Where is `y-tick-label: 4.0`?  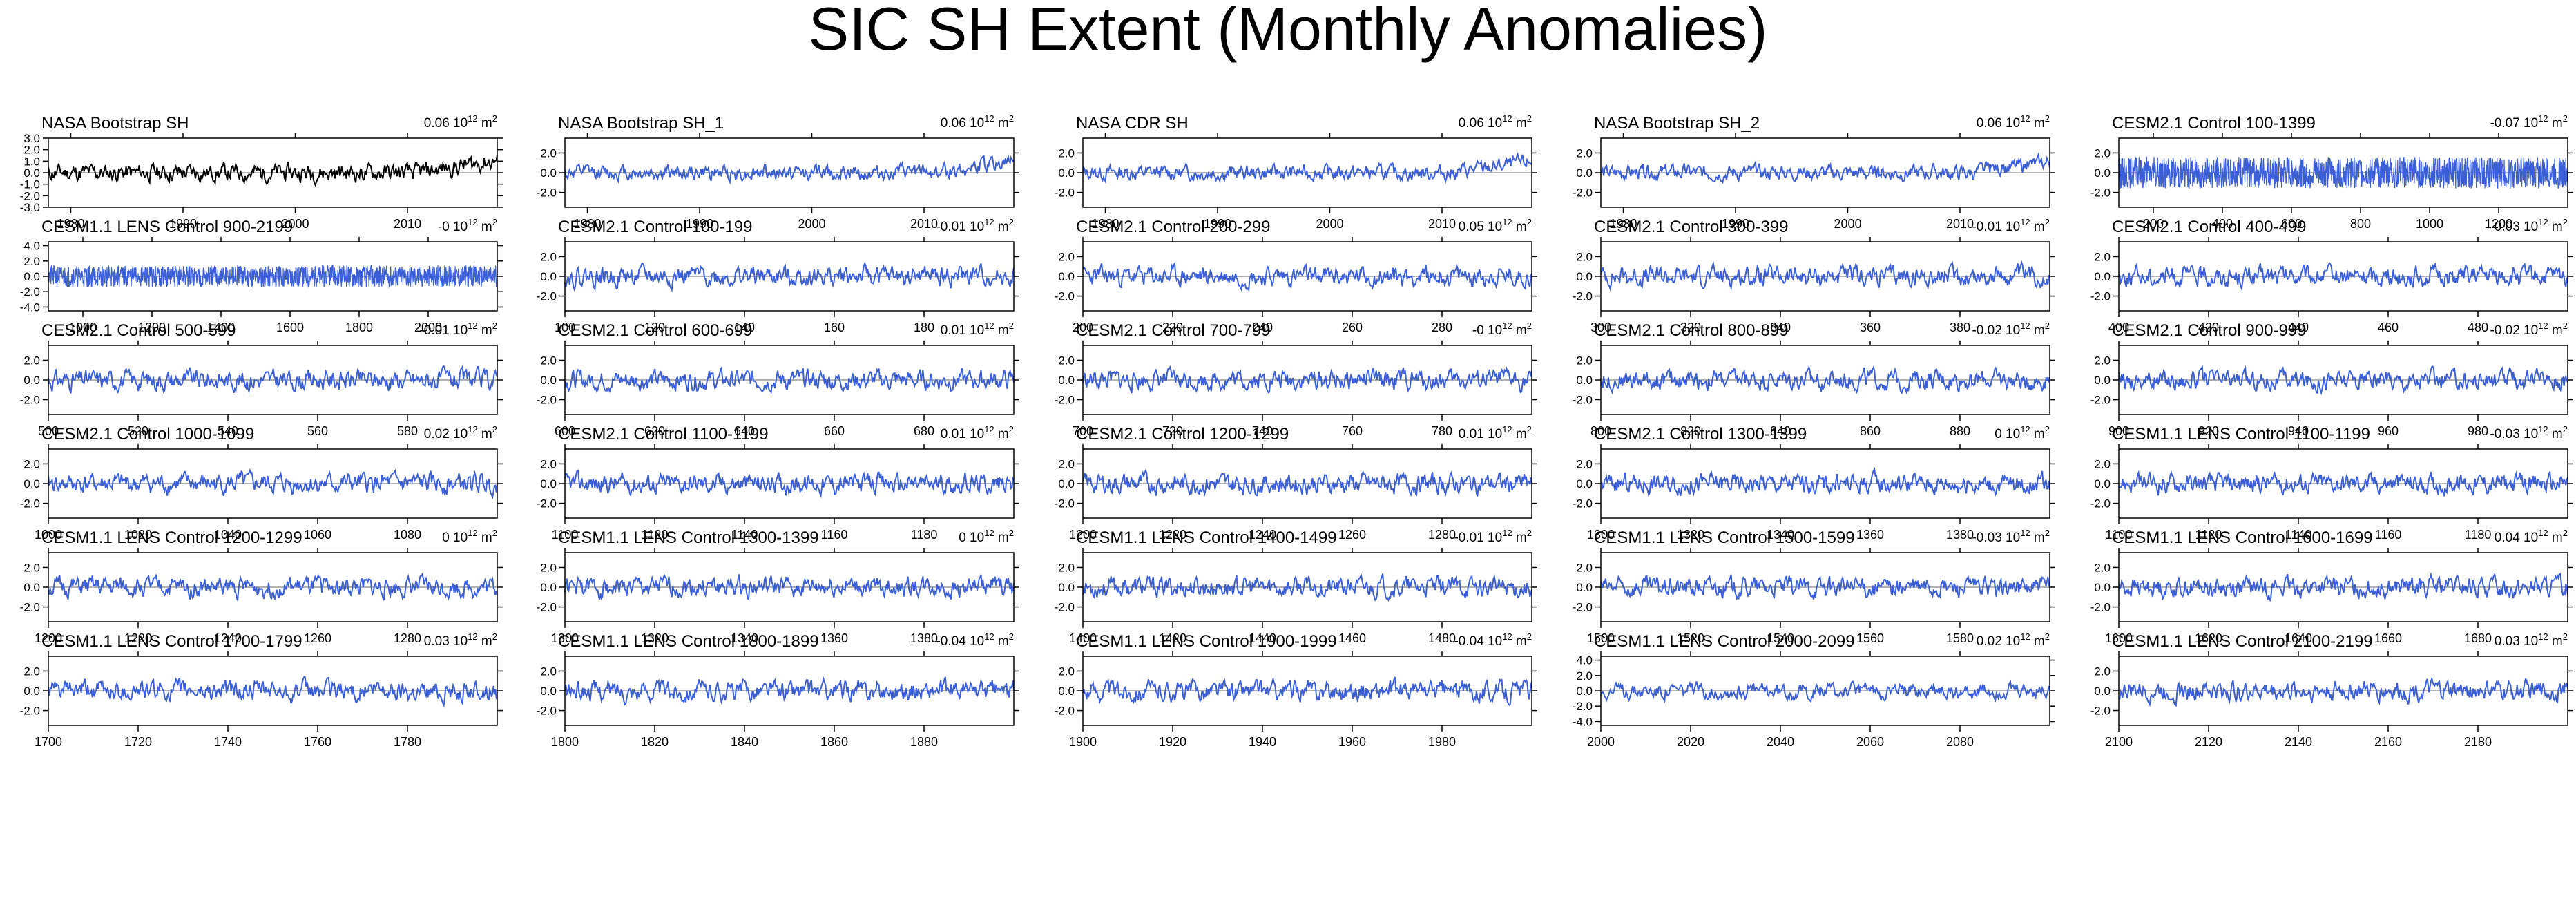 y-tick-label: 4.0 is located at coordinates (31, 246).